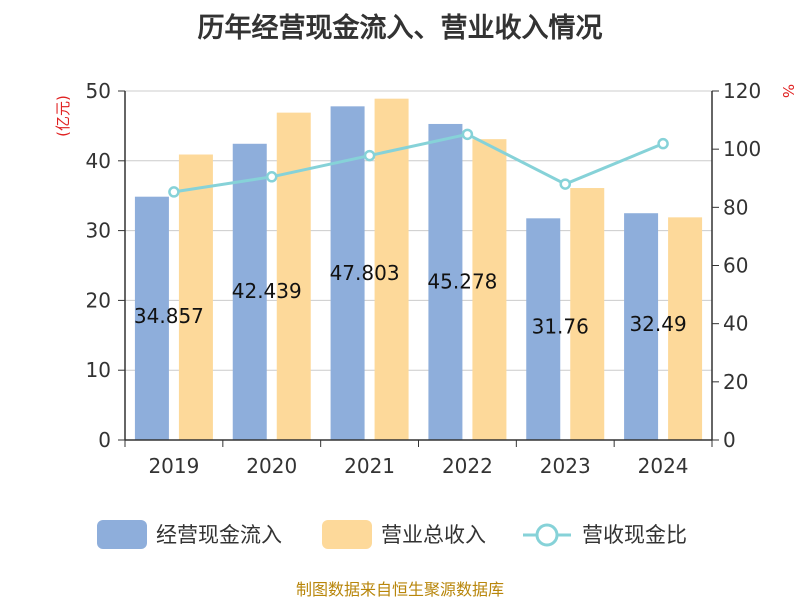  What do you see at coordinates (400, 28) in the screenshot?
I see `chart-title: 历年经营现金流入、营业收入情况` at bounding box center [400, 28].